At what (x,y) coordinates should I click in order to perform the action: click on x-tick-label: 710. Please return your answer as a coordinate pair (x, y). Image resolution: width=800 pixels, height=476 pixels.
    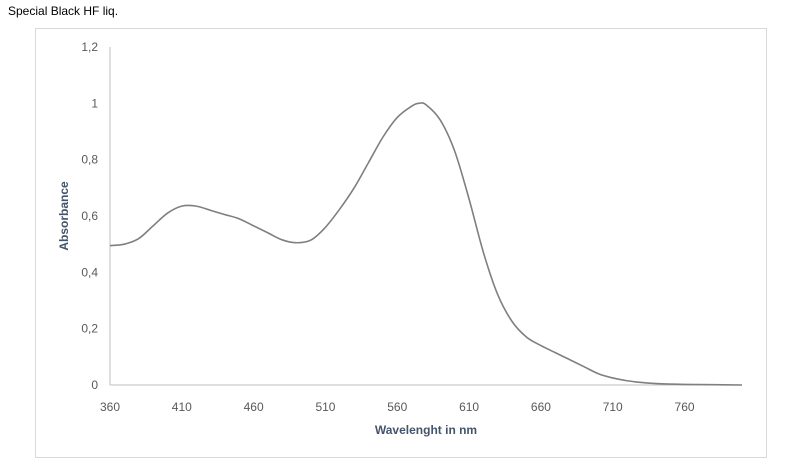
    Looking at the image, I should click on (613, 407).